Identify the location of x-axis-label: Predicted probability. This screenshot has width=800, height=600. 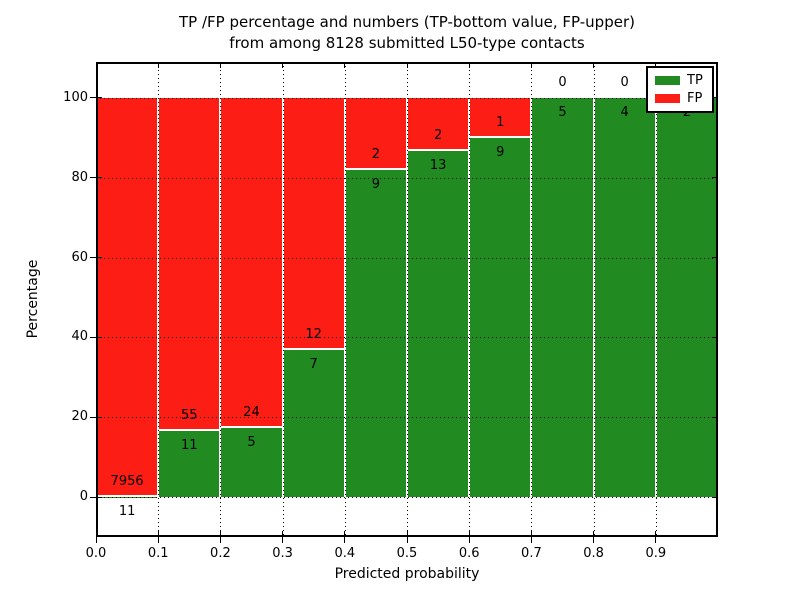
(407, 574).